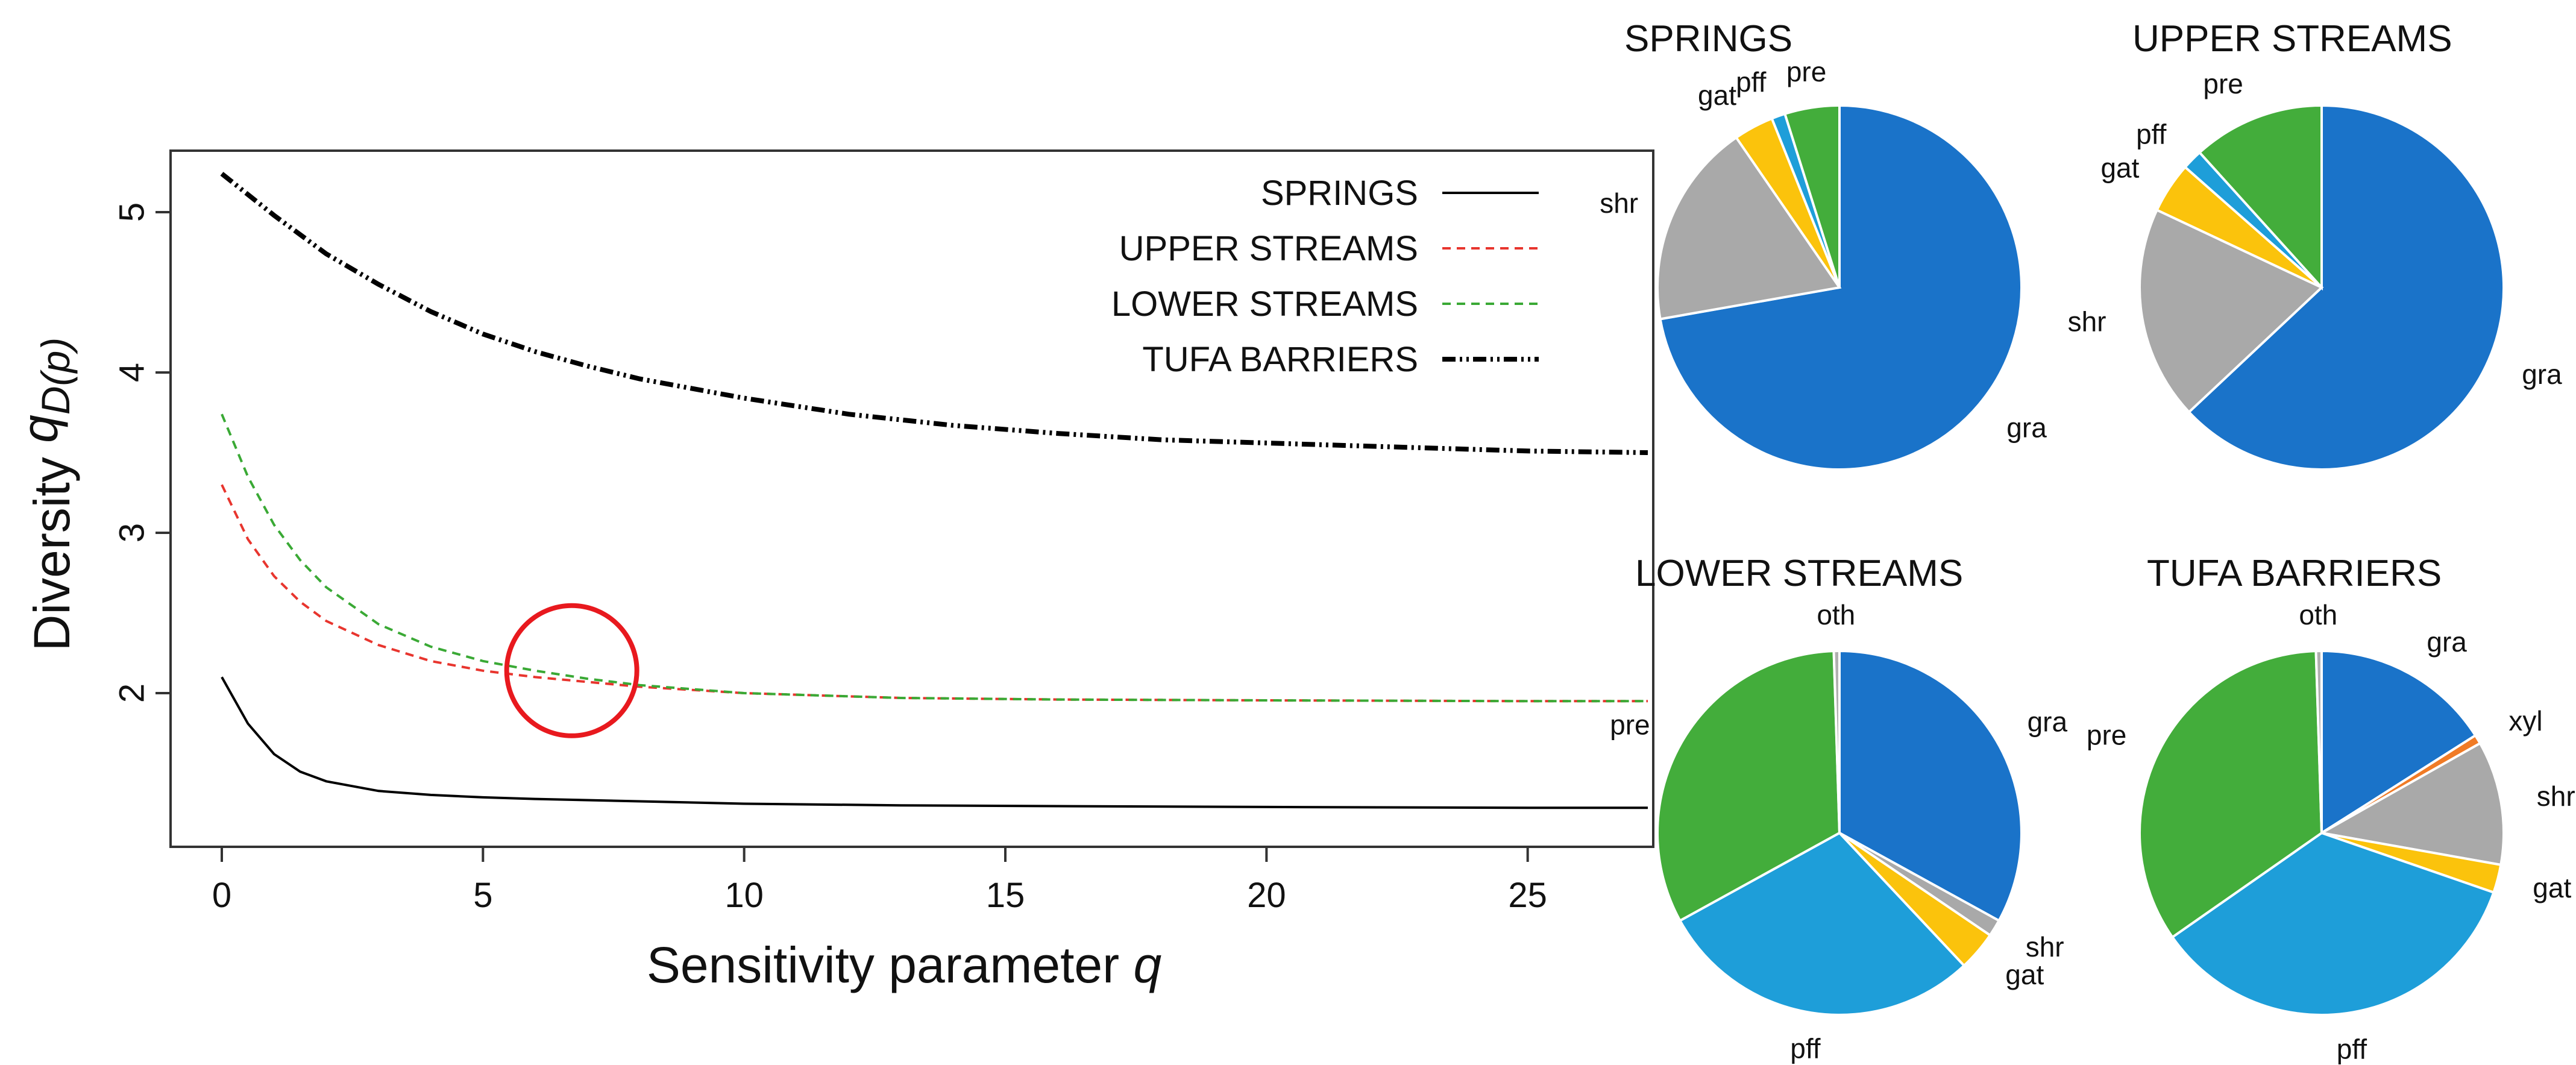 This screenshot has height=1065, width=2576. Describe the element at coordinates (1264, 304) in the screenshot. I see `legend-label: LOWER STREAMS` at that location.